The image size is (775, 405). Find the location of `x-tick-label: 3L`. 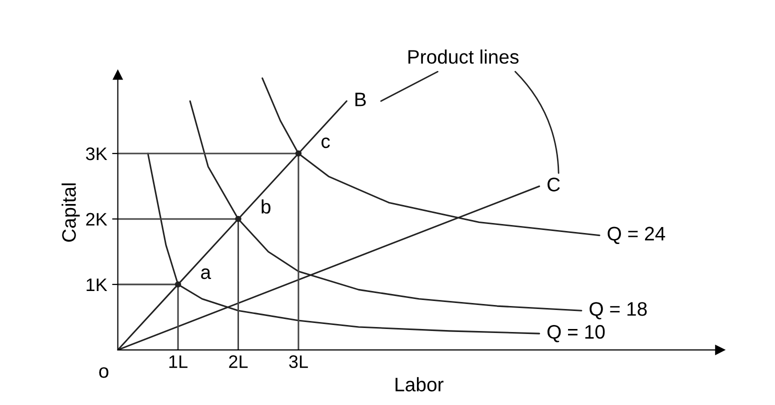

x-tick-label: 3L is located at coordinates (298, 361).